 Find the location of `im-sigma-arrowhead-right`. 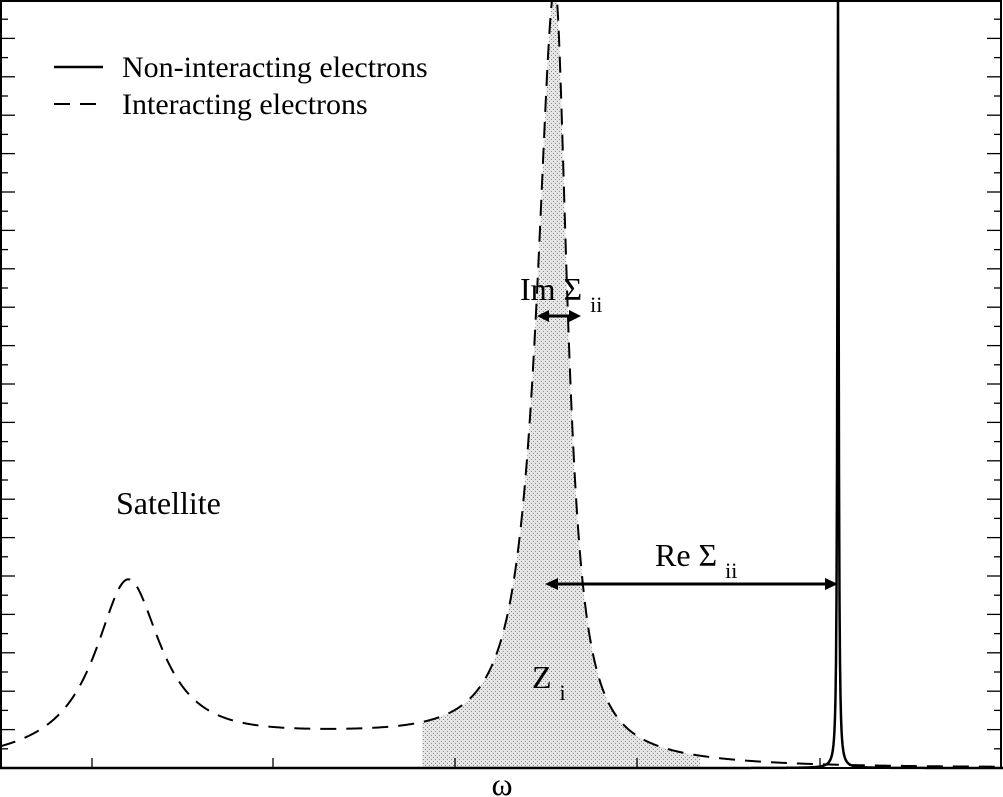

im-sigma-arrowhead-right is located at coordinates (575, 316).